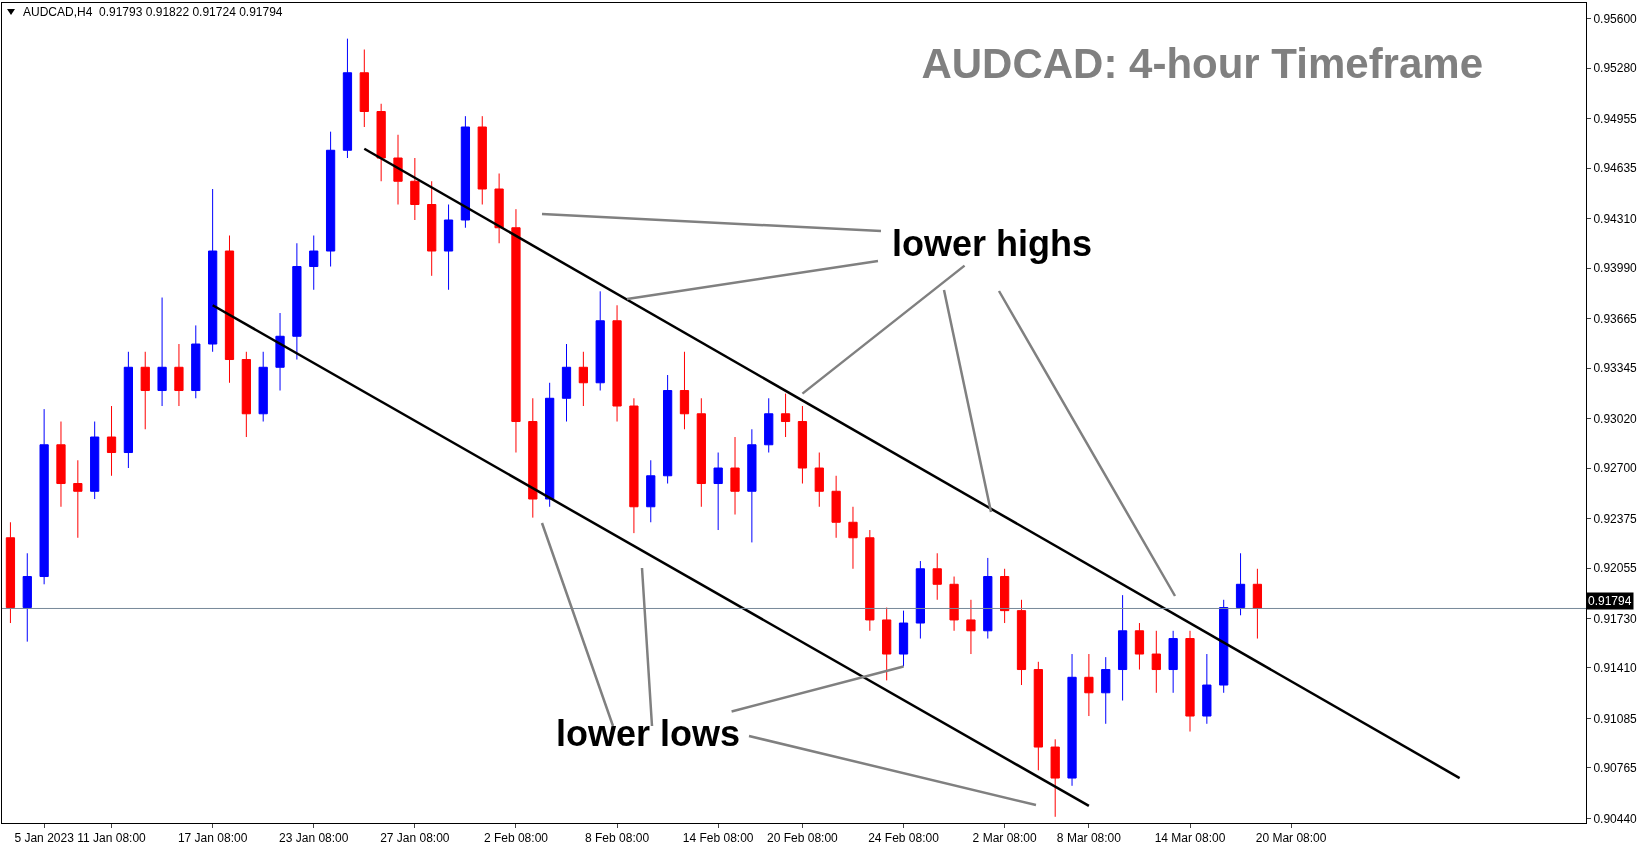  I want to click on y-tick-label: 0.90765, so click(1615, 768).